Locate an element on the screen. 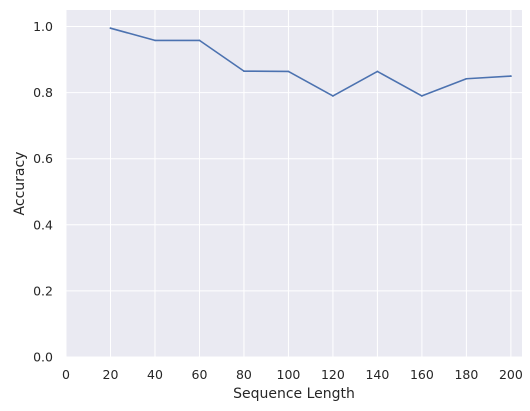 The width and height of the screenshot is (530, 411). y-tick-label: 0.0 is located at coordinates (43, 357).